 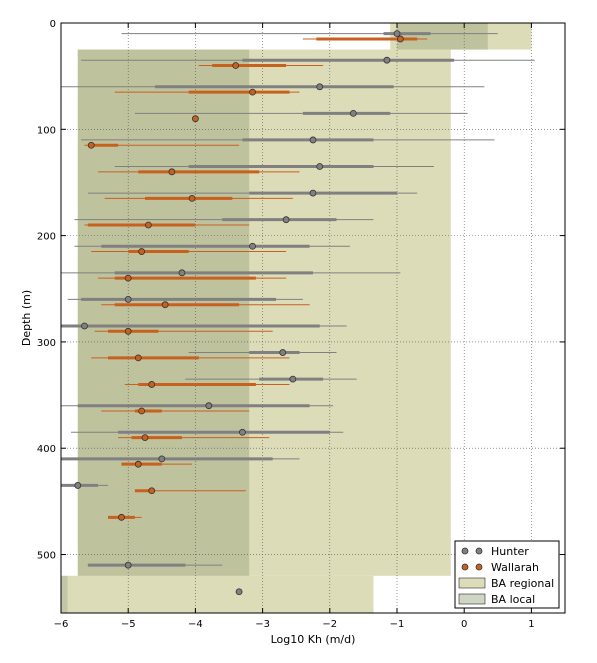 I want to click on y-tick-label-1: 100, so click(x=46, y=130).